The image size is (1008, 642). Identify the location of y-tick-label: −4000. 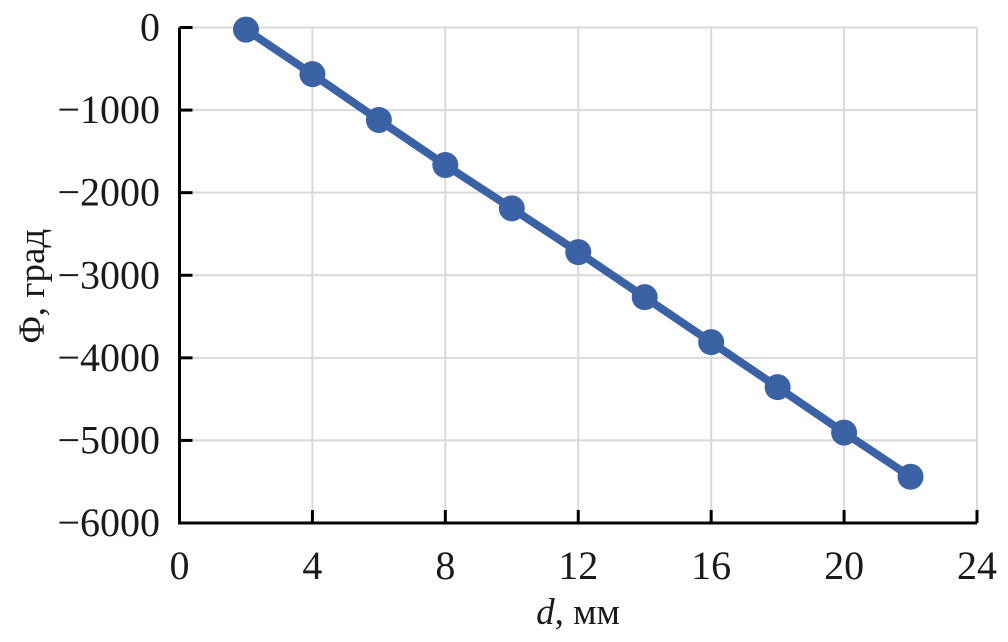
(108, 357).